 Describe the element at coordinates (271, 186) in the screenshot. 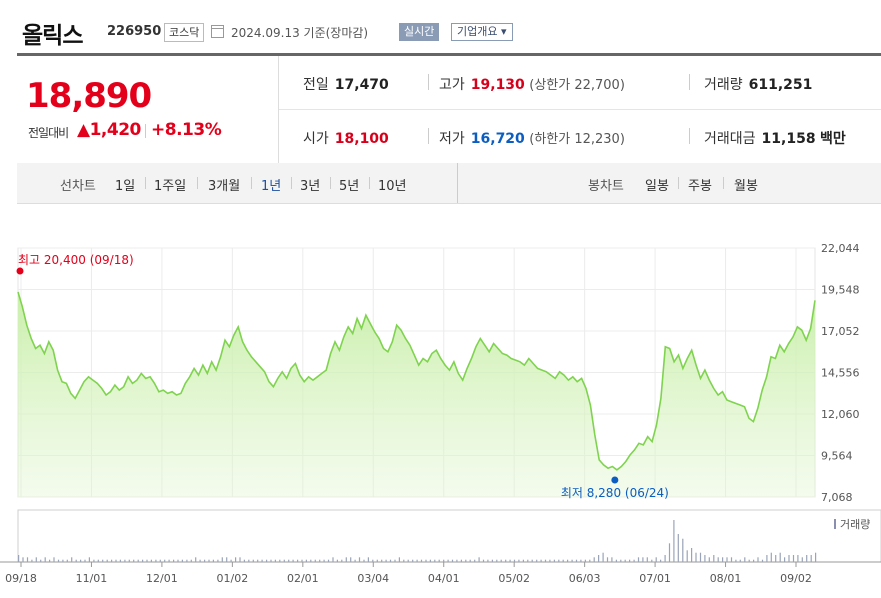

I see `period-1y: 1년` at that location.